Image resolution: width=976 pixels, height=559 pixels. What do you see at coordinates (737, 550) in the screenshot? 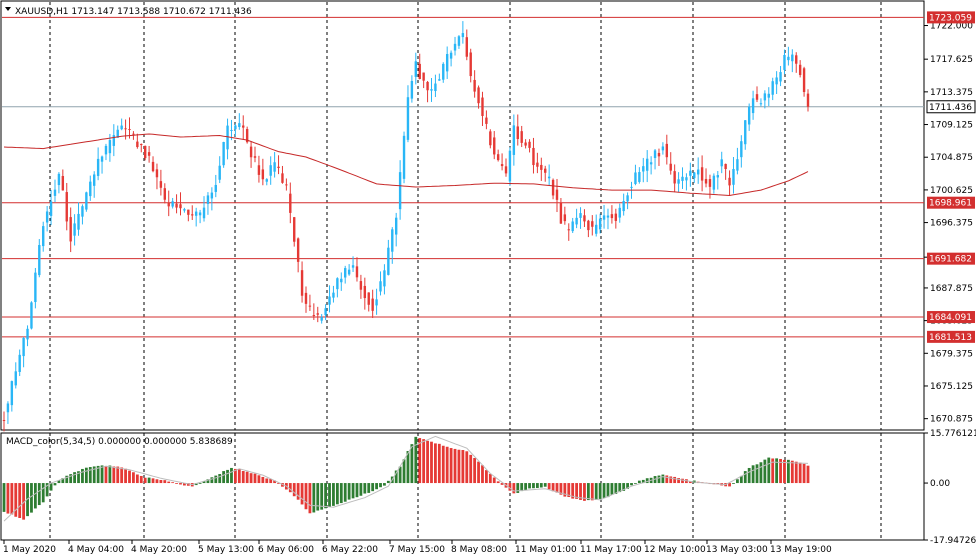
I see `time-tick-label: 13 May 03:00` at bounding box center [737, 550].